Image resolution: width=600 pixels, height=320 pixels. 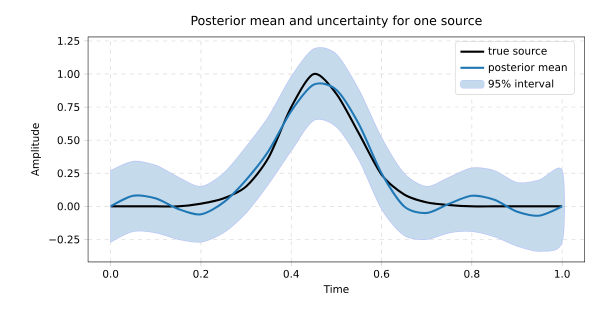 What do you see at coordinates (472, 274) in the screenshot?
I see `x-tick-label: 0.8` at bounding box center [472, 274].